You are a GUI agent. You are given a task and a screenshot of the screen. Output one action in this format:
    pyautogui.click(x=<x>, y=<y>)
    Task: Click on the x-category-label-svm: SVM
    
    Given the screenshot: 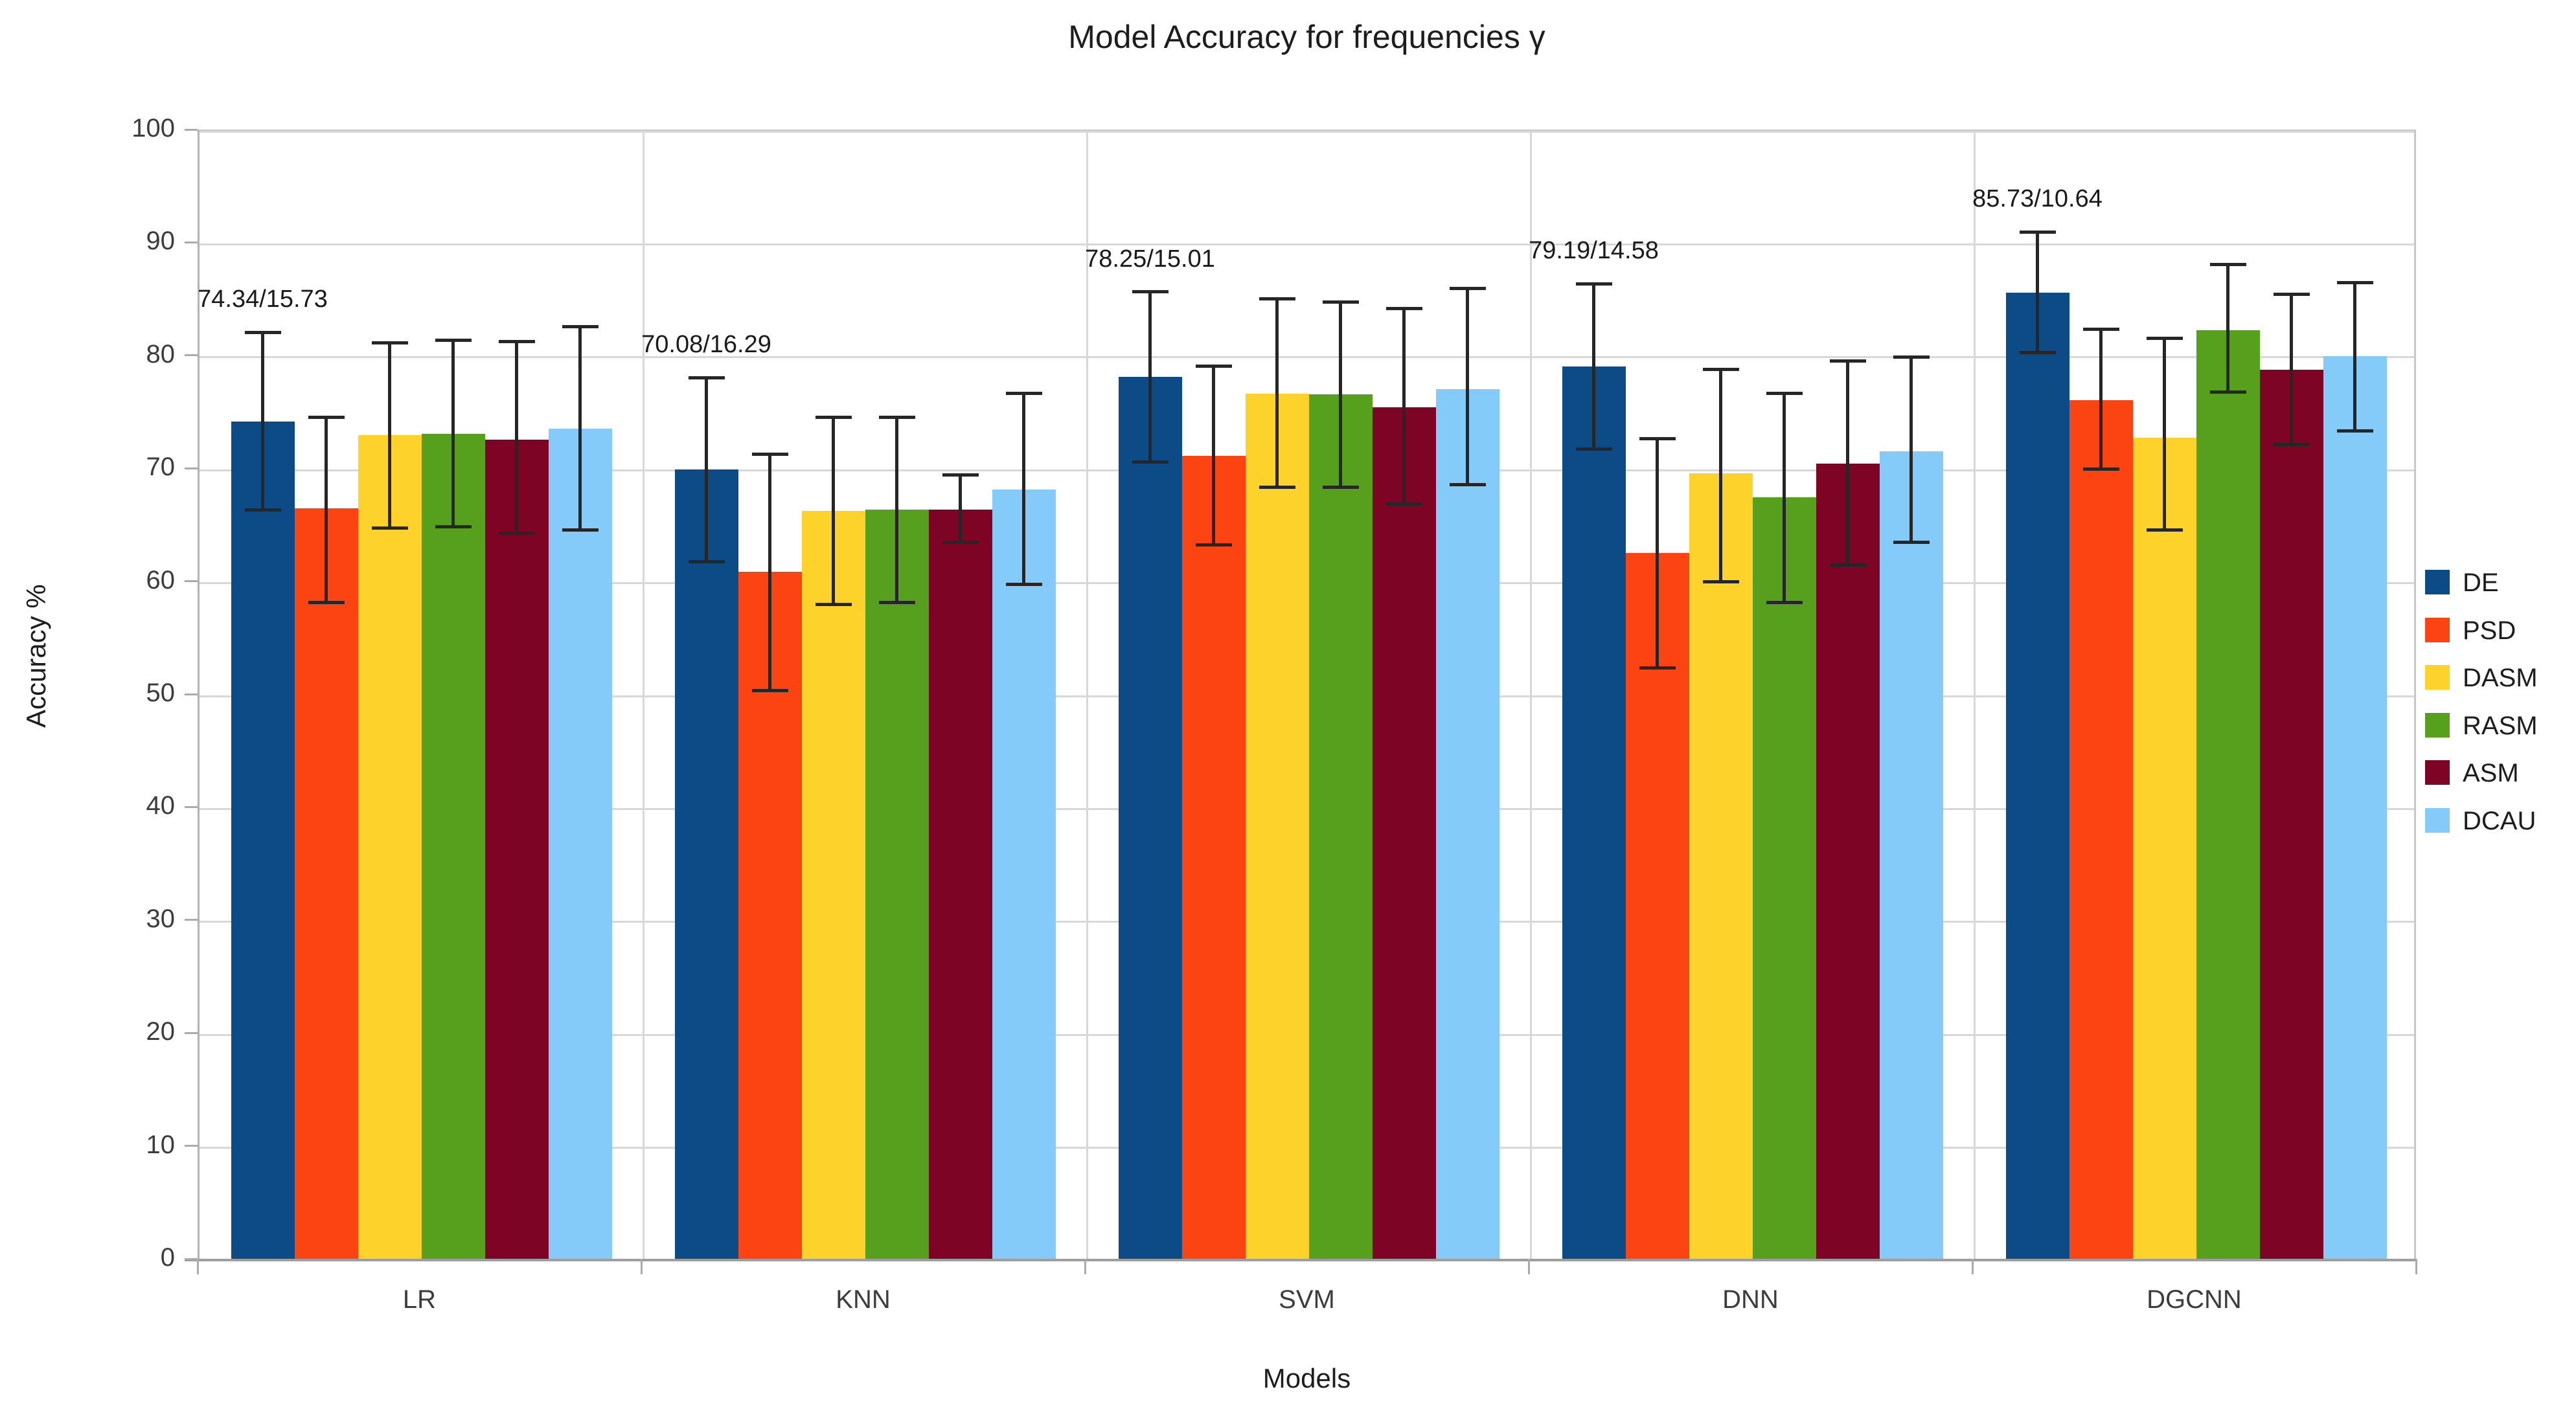 What is the action you would take?
    pyautogui.click(x=1307, y=1300)
    